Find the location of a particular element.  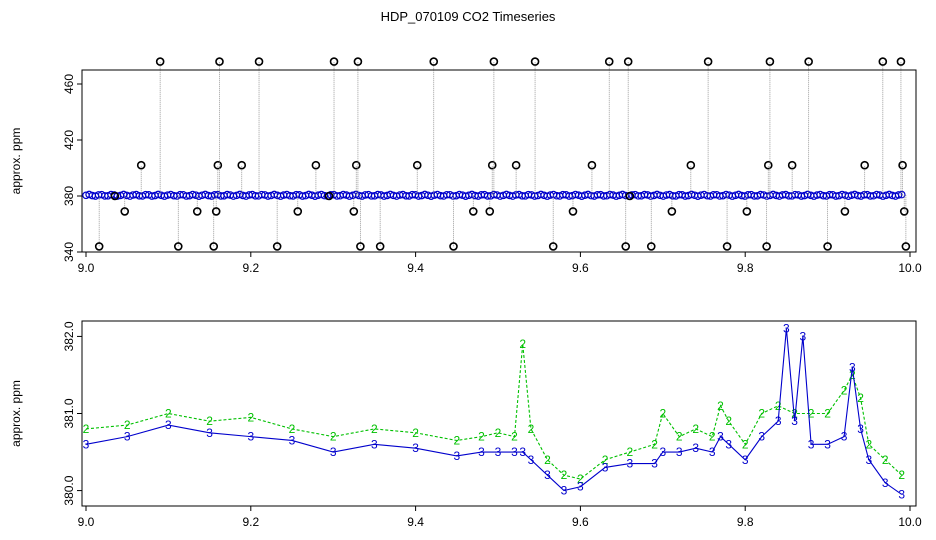

y-tick-label: 460 is located at coordinates (69, 84).